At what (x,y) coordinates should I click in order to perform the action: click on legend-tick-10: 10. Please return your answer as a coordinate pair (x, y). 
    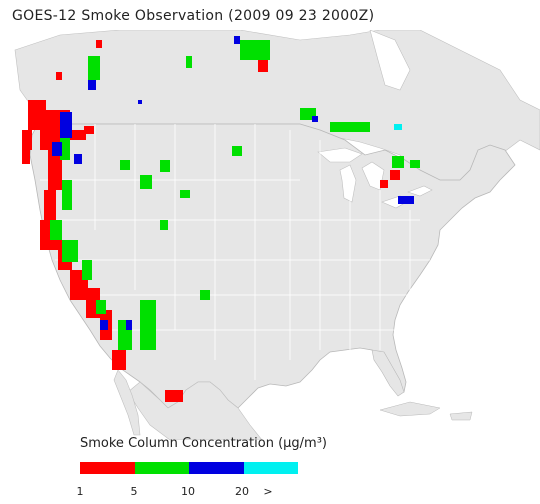
    Looking at the image, I should click on (188, 491).